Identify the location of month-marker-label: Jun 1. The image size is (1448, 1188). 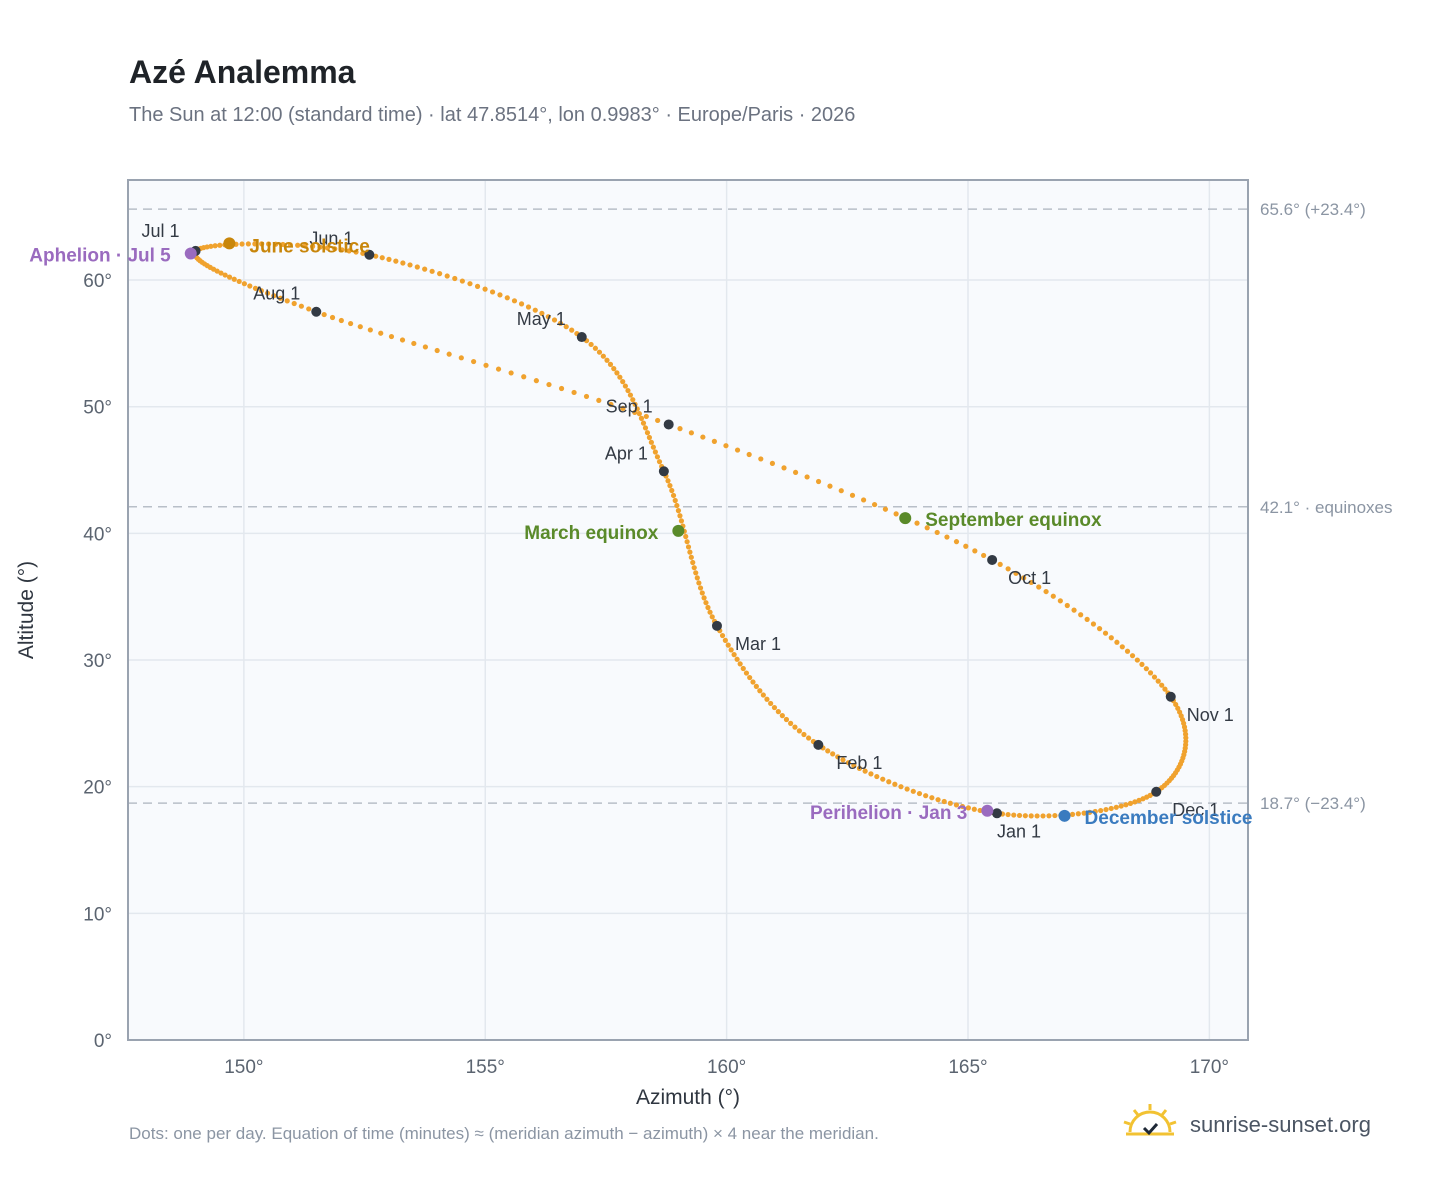
(331, 239).